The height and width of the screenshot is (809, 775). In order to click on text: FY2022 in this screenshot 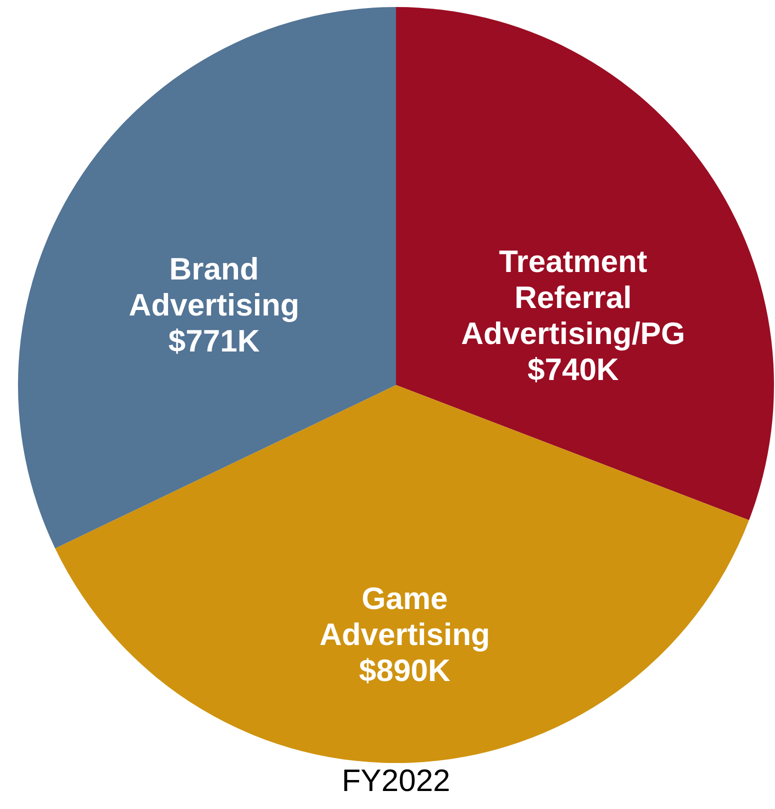, I will do `click(396, 780)`.